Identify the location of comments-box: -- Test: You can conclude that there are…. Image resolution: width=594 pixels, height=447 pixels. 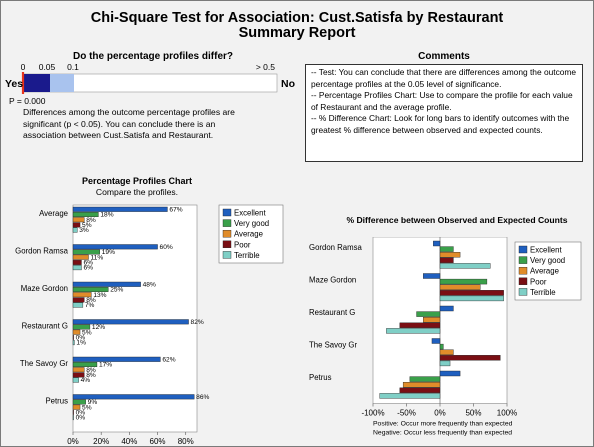
(444, 113).